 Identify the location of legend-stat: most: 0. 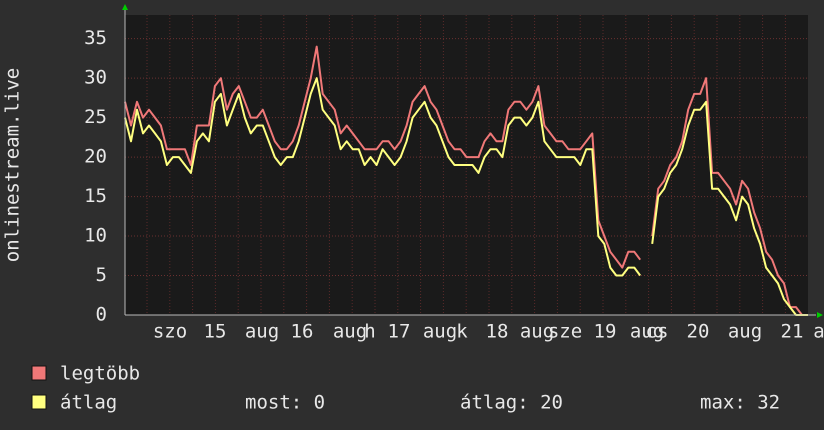
(285, 403).